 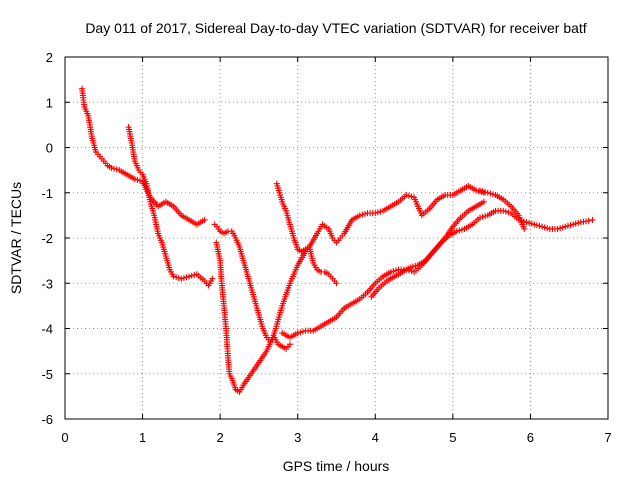 I want to click on series-track-a, so click(x=143, y=156).